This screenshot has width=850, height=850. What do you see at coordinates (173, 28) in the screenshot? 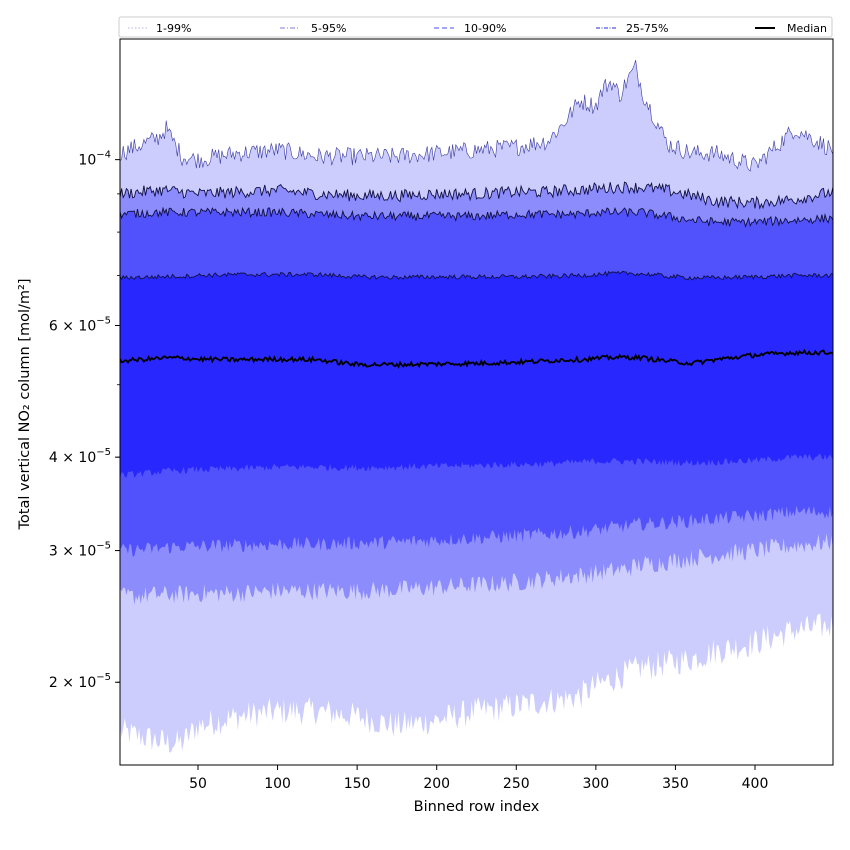
I see `legend-label-1-99pct: 1-99%` at bounding box center [173, 28].